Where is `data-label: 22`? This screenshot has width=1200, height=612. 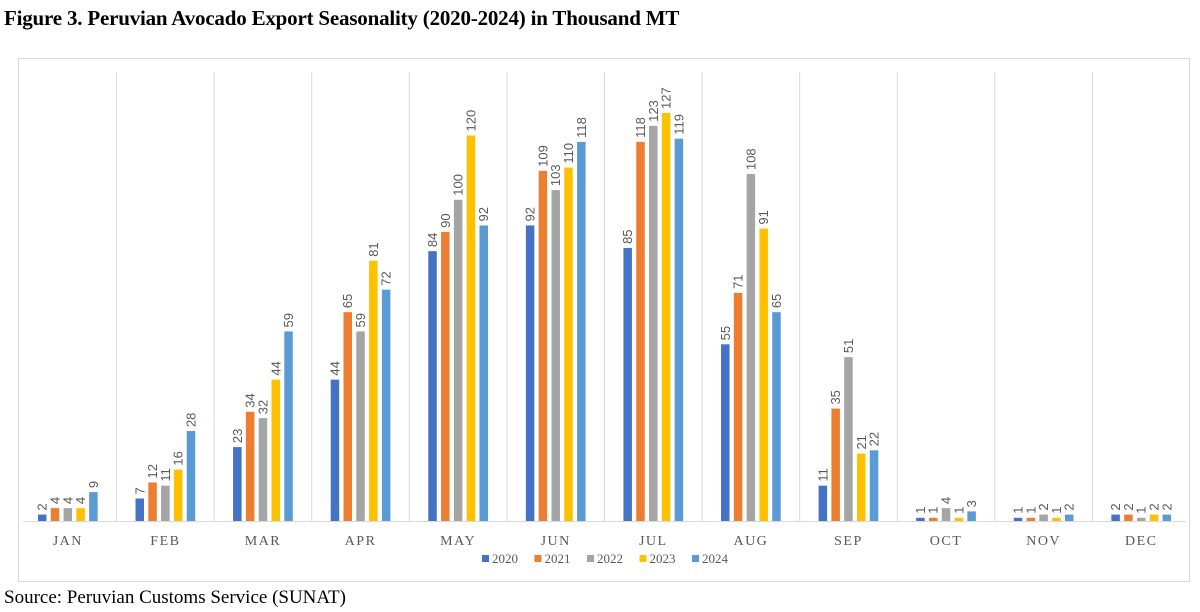
data-label: 22 is located at coordinates (874, 439).